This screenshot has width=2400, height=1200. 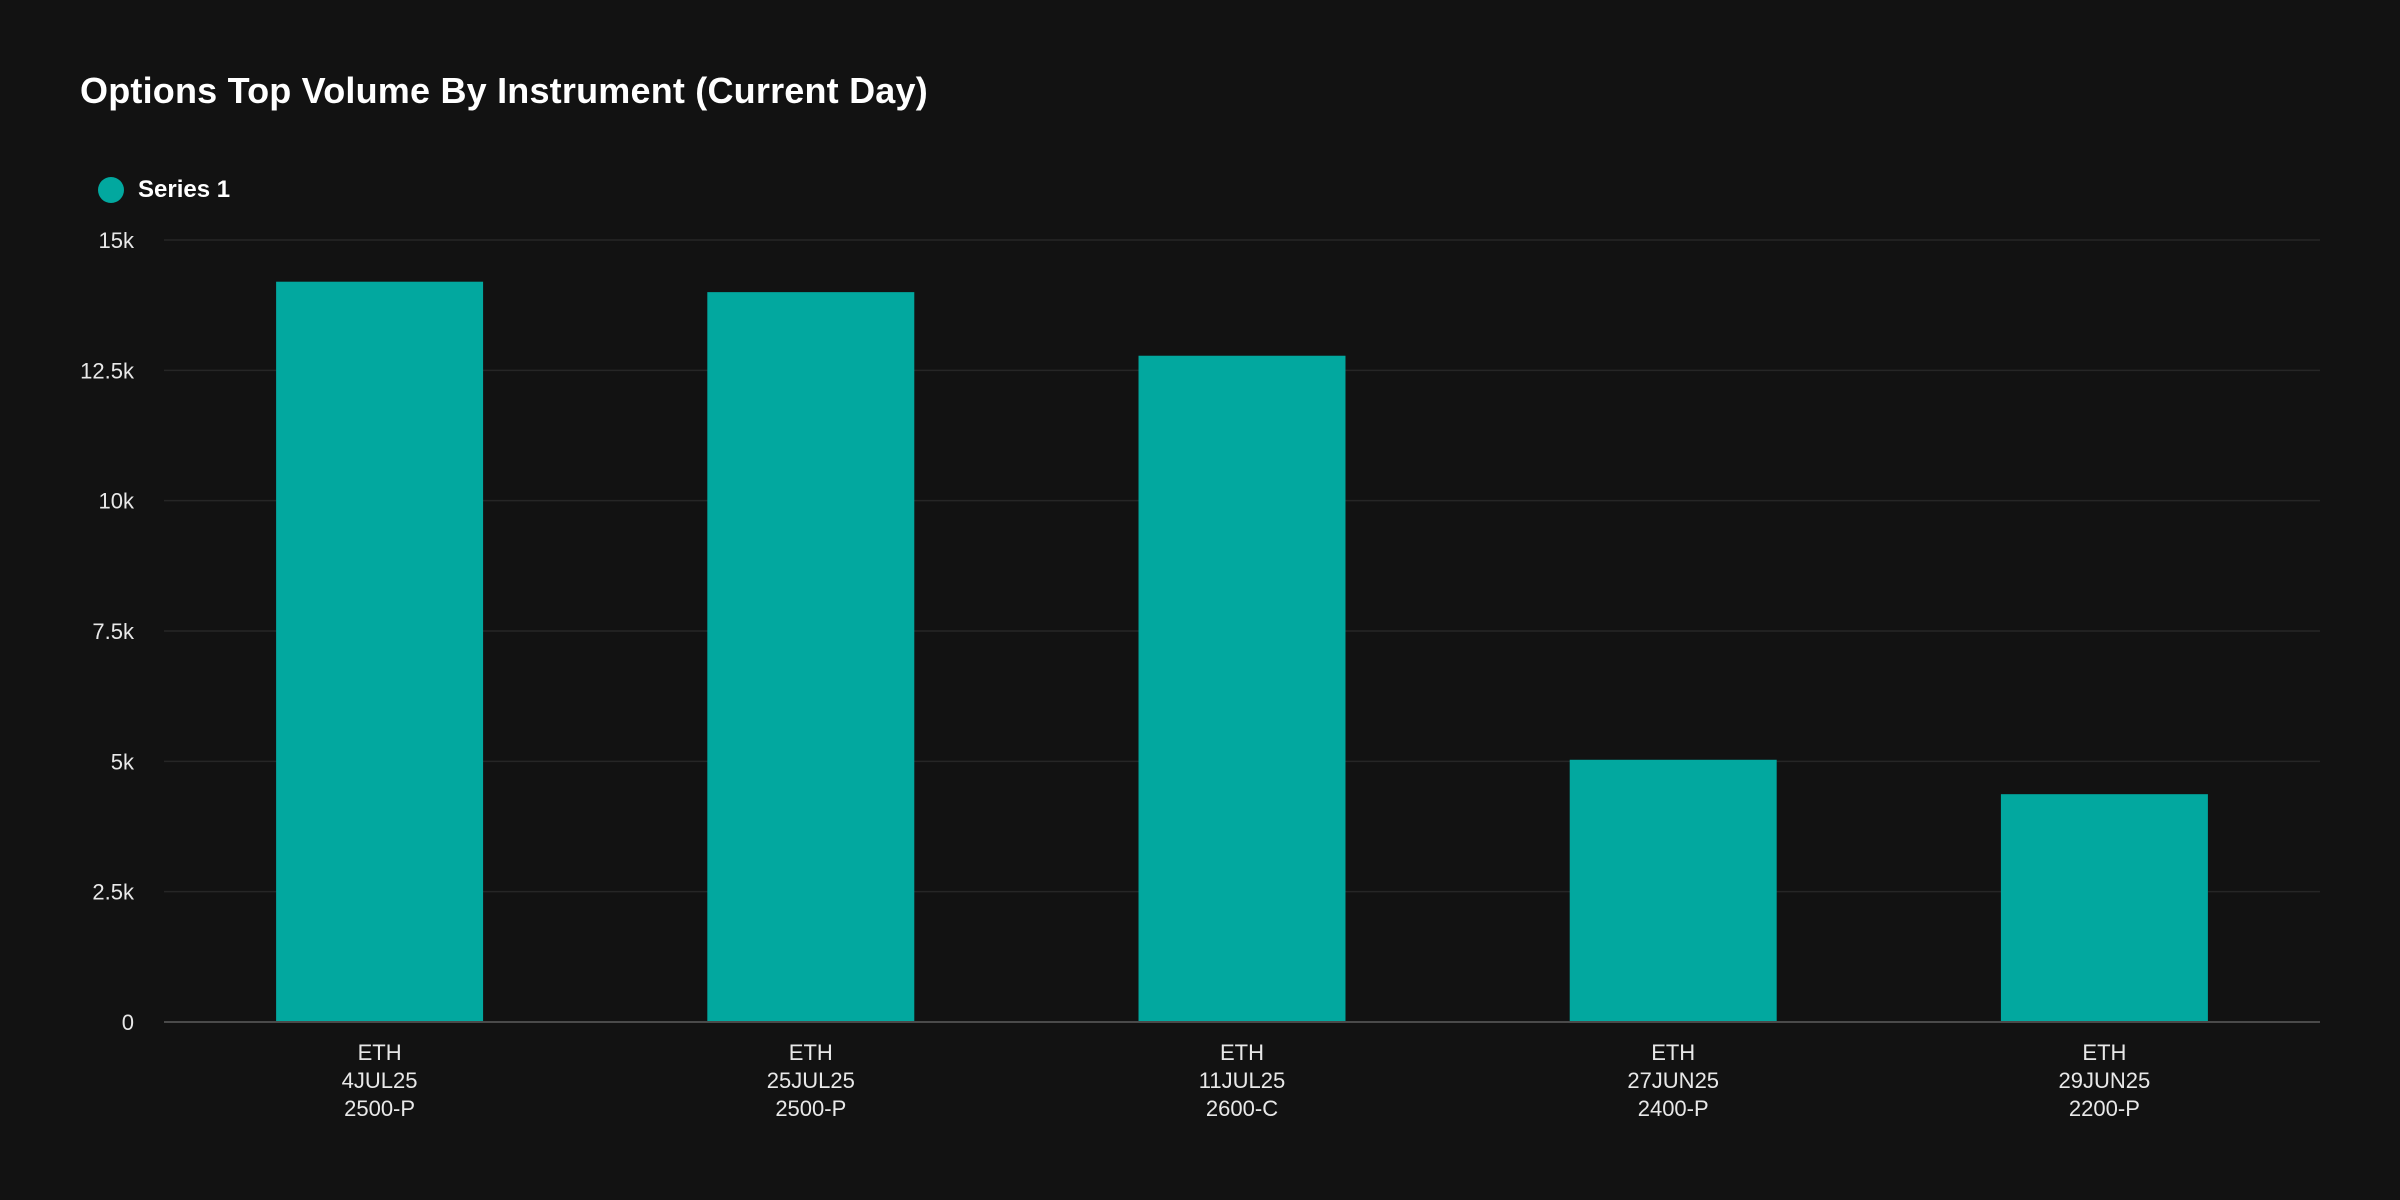 I want to click on y-tick-label: 2.5k, so click(x=113, y=892).